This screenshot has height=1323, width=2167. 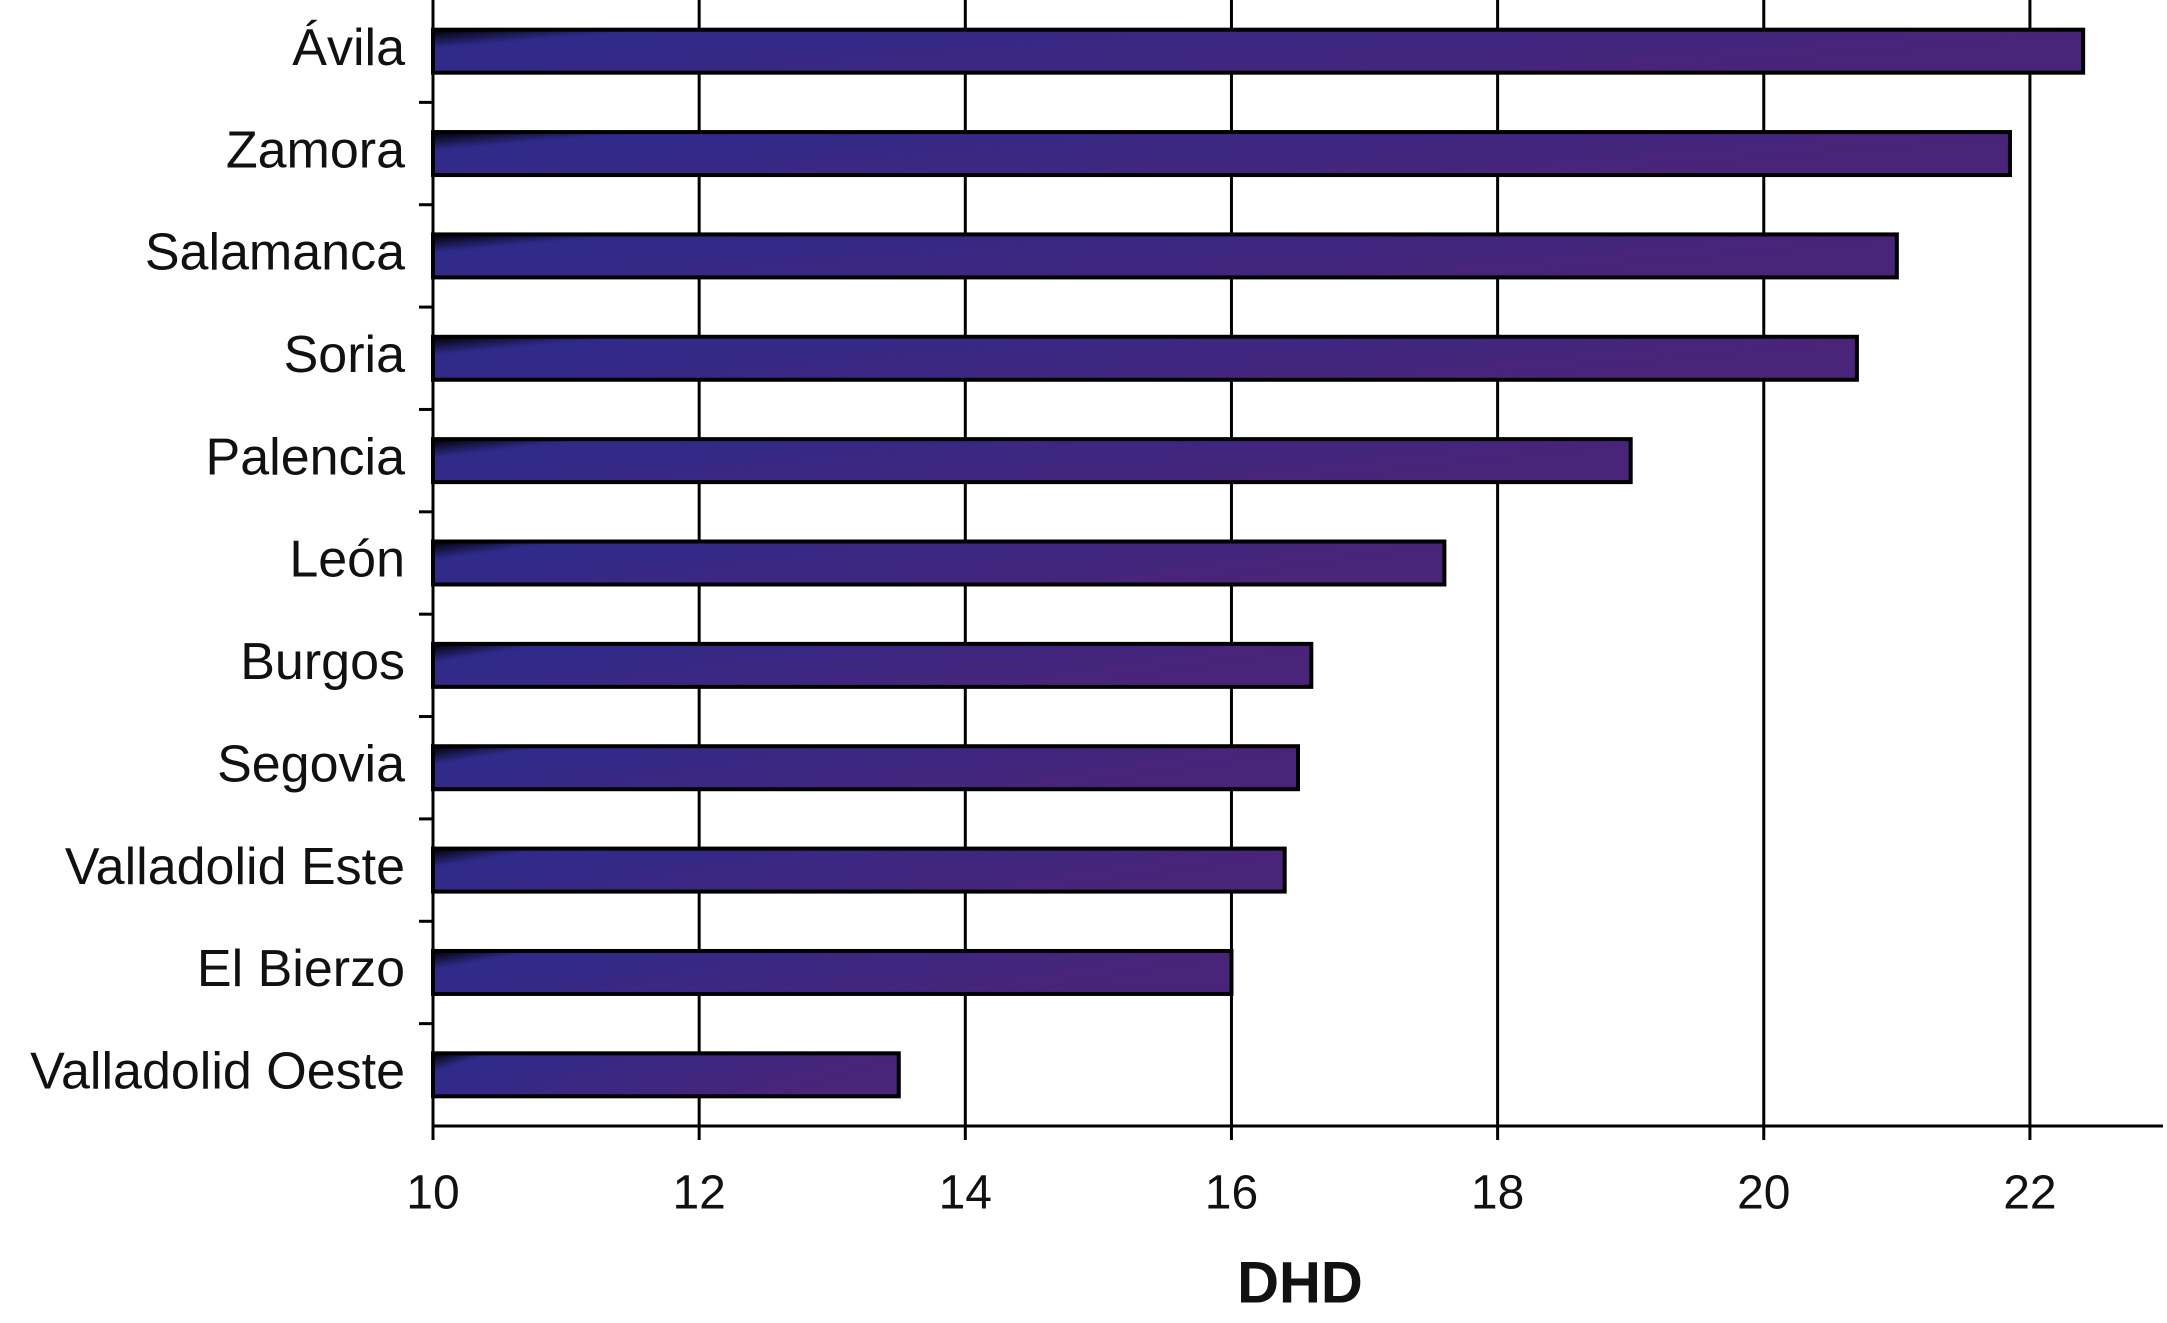 I want to click on x-tick-label: 10, so click(x=432, y=1193).